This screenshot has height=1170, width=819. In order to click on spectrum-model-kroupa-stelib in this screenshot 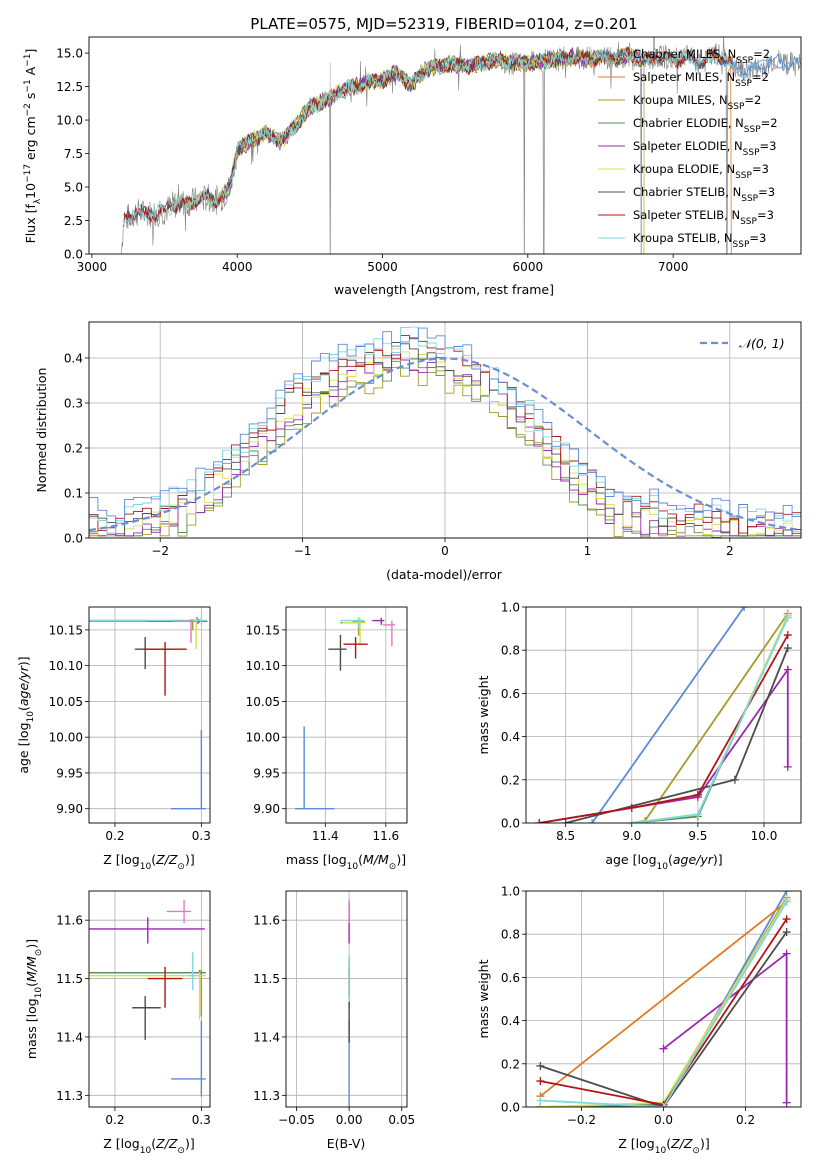, I will do `click(462, 135)`.